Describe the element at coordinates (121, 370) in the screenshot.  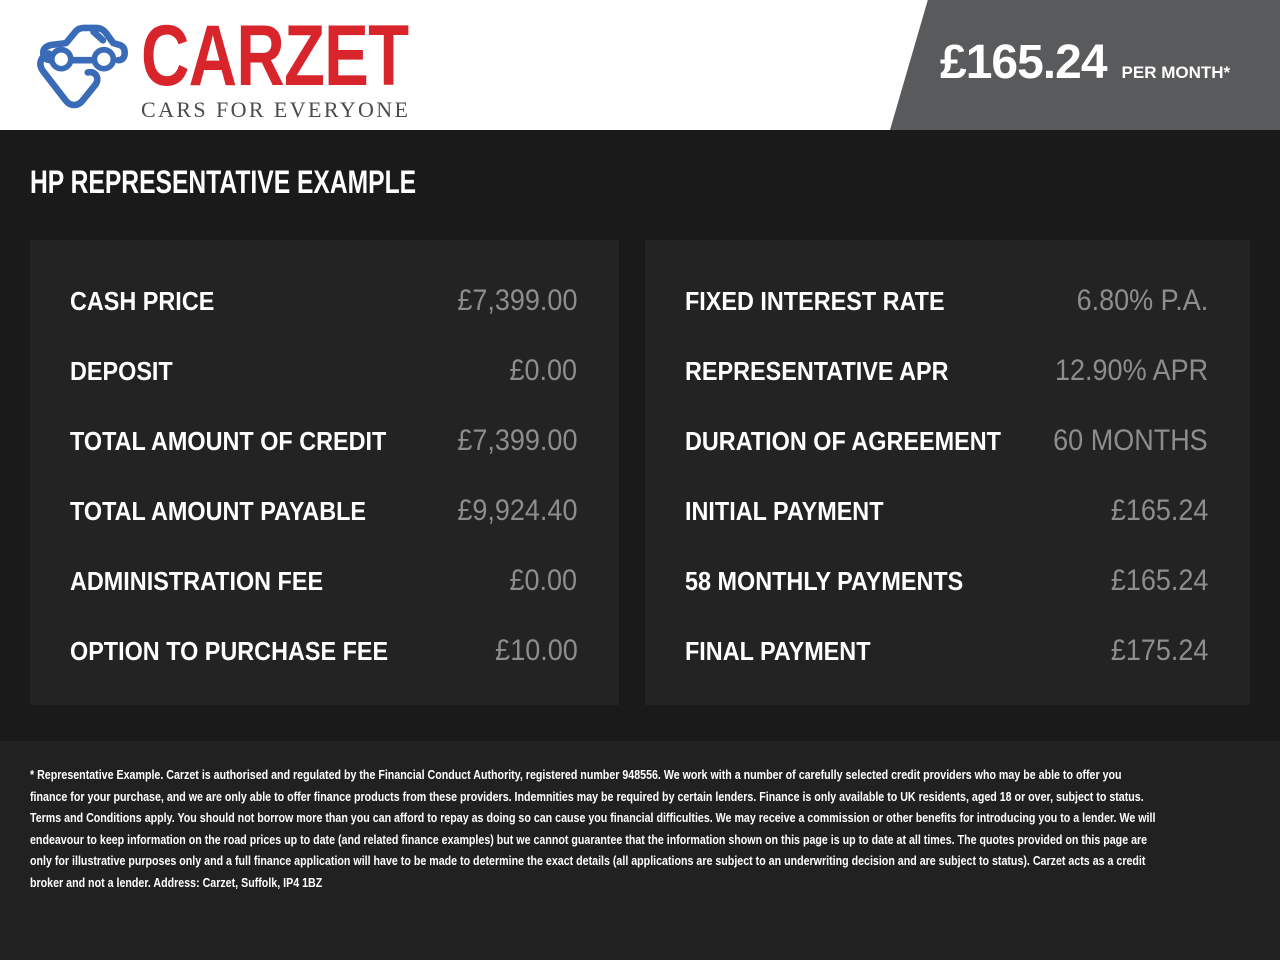
I see `finance-row-label: DEPOSIT` at that location.